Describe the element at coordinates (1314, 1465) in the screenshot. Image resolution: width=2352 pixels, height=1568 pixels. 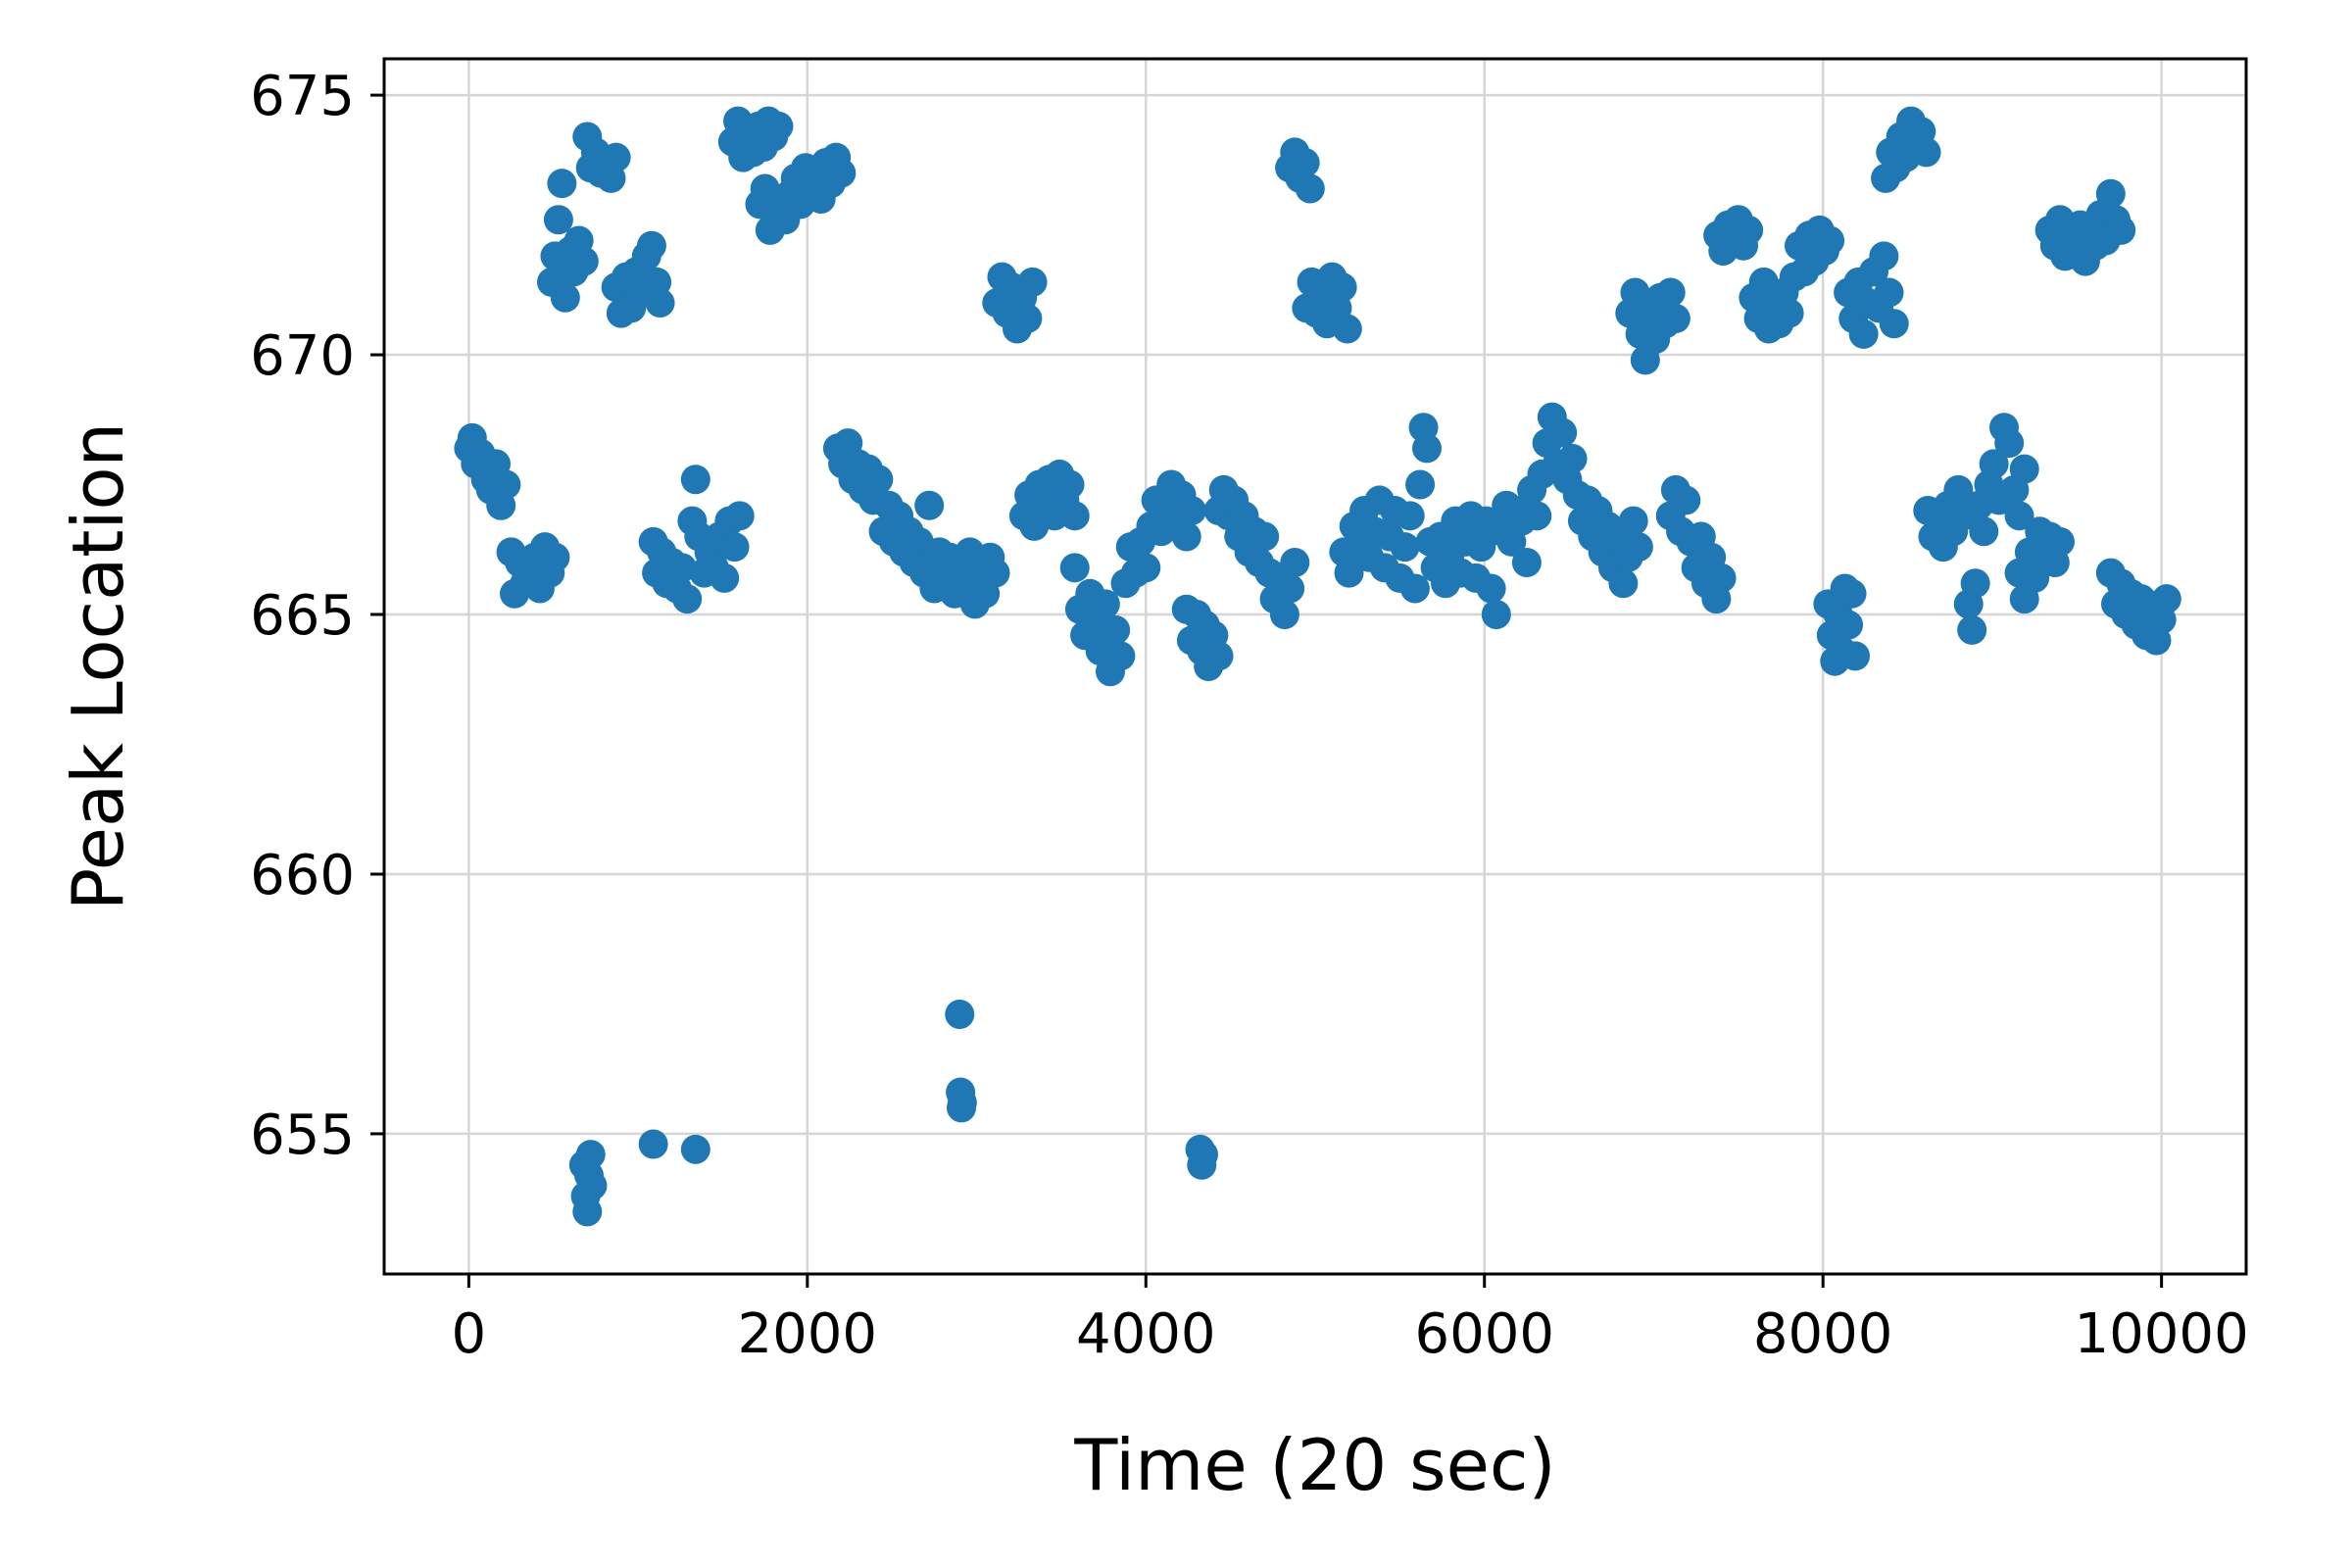
I see `x-axis-label: Time (20 sec)` at that location.